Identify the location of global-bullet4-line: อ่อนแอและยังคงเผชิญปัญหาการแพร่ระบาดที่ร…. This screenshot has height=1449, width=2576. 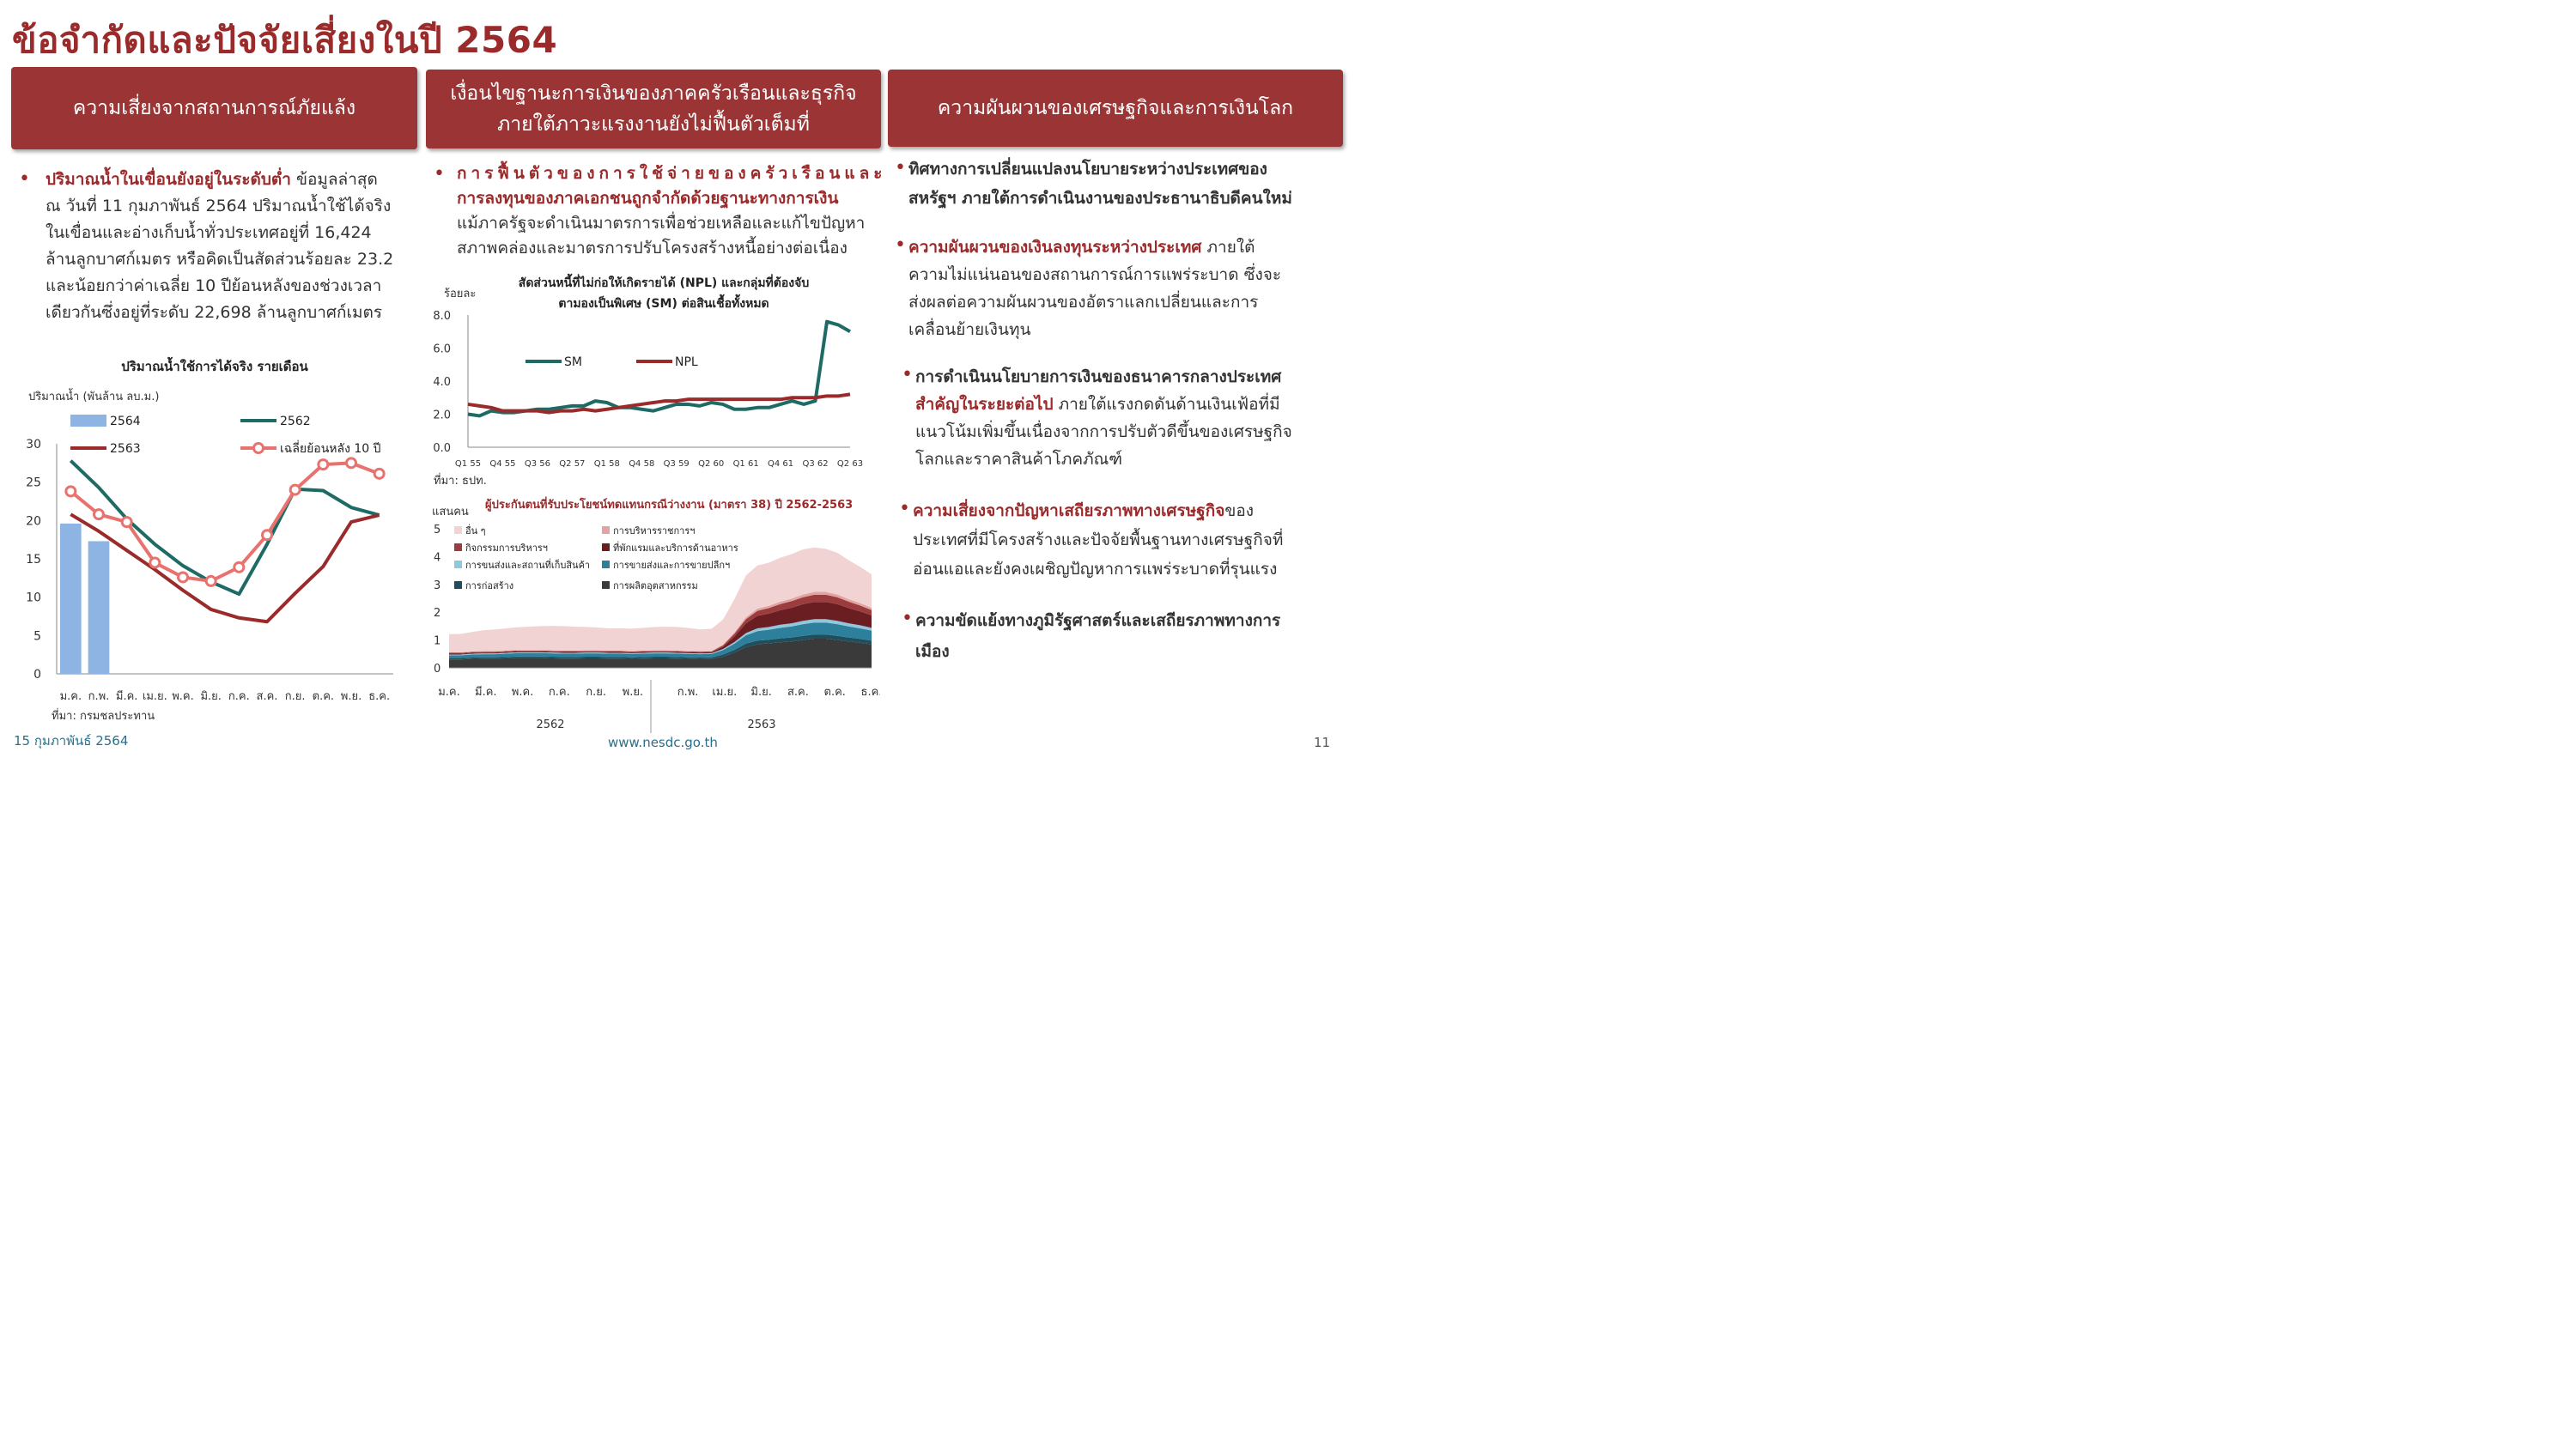
(1096, 569).